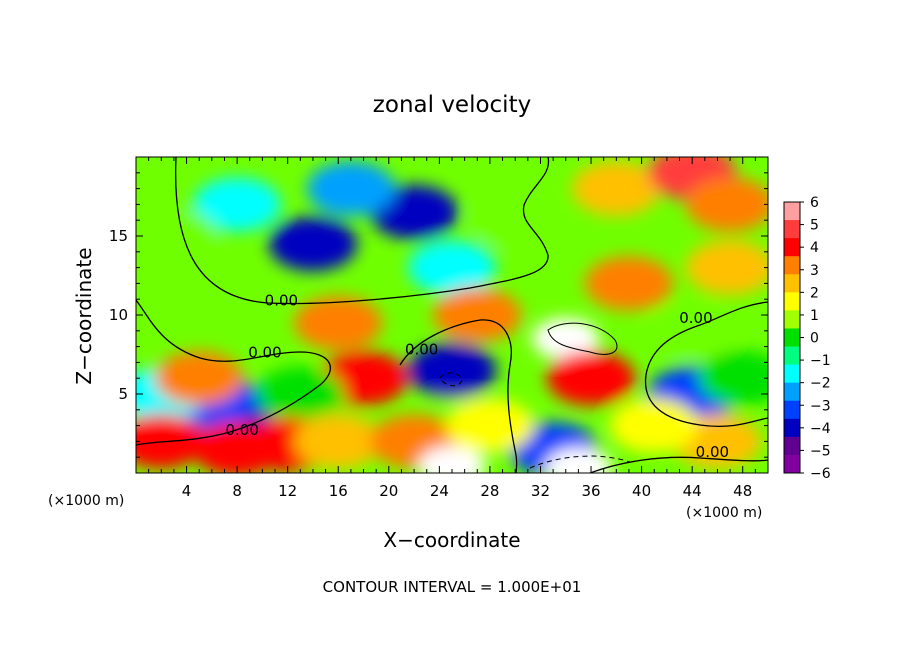 Image resolution: width=904 pixels, height=654 pixels. What do you see at coordinates (451, 540) in the screenshot?
I see `x-axis-label: X−coordinate` at bounding box center [451, 540].